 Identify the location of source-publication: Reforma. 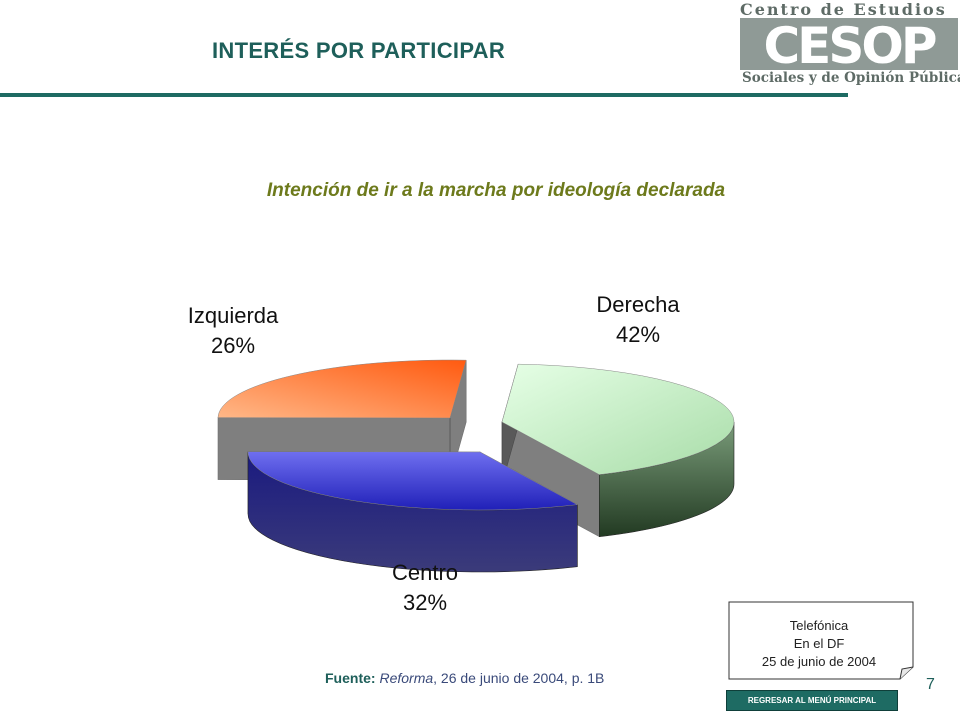
(406, 678).